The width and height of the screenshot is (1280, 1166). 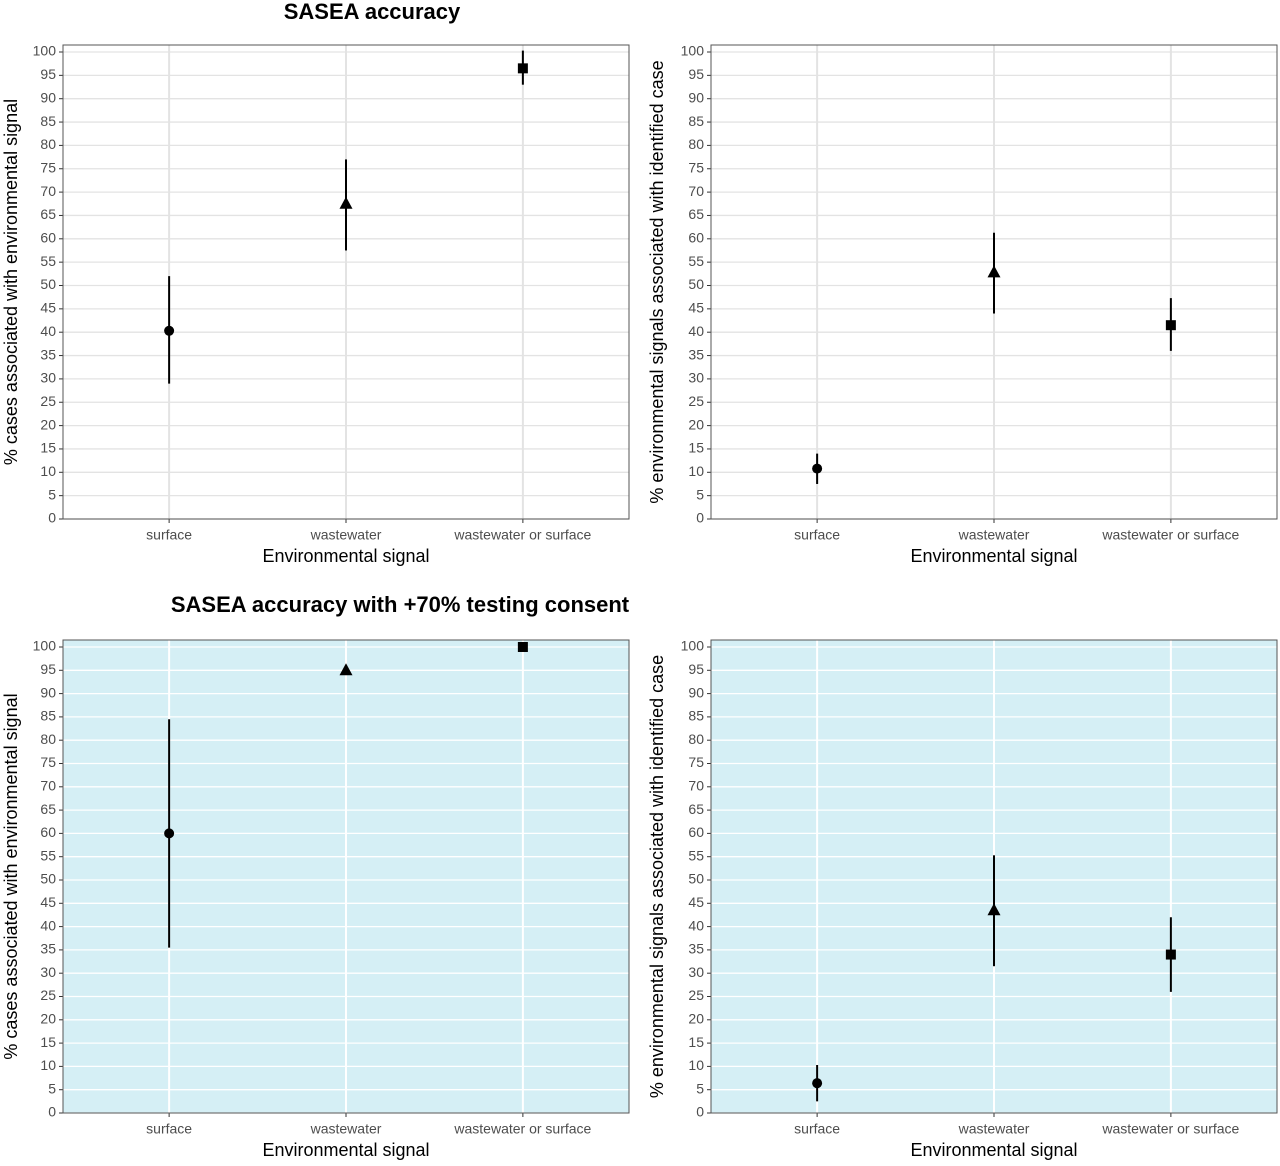 I want to click on chart-title: SASEA accuracy, so click(x=372, y=12).